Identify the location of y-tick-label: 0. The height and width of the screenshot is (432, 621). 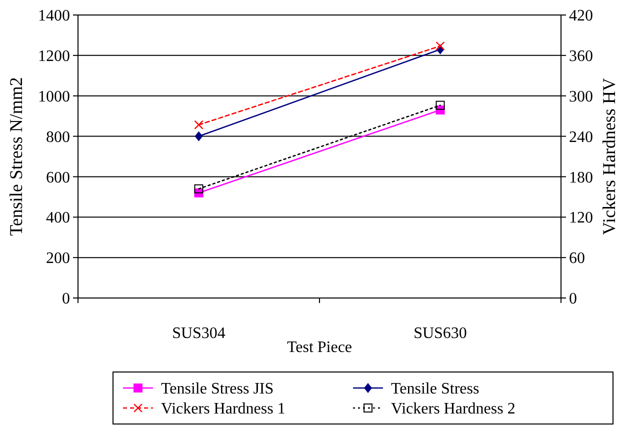
(66, 299).